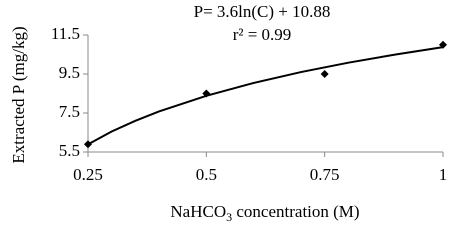 The image size is (474, 248). What do you see at coordinates (88, 174) in the screenshot?
I see `x-tick-label: 0.25` at bounding box center [88, 174].